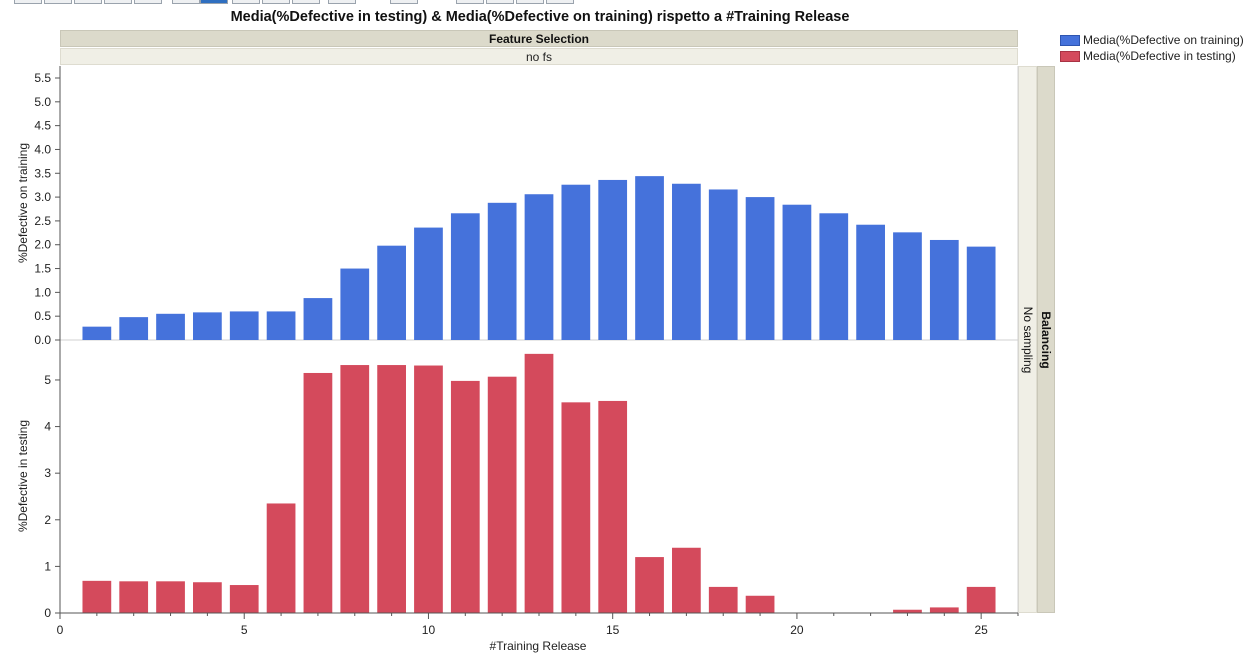 The height and width of the screenshot is (657, 1251). Describe the element at coordinates (23, 203) in the screenshot. I see `y-axis-label-training: %Defective on training` at that location.